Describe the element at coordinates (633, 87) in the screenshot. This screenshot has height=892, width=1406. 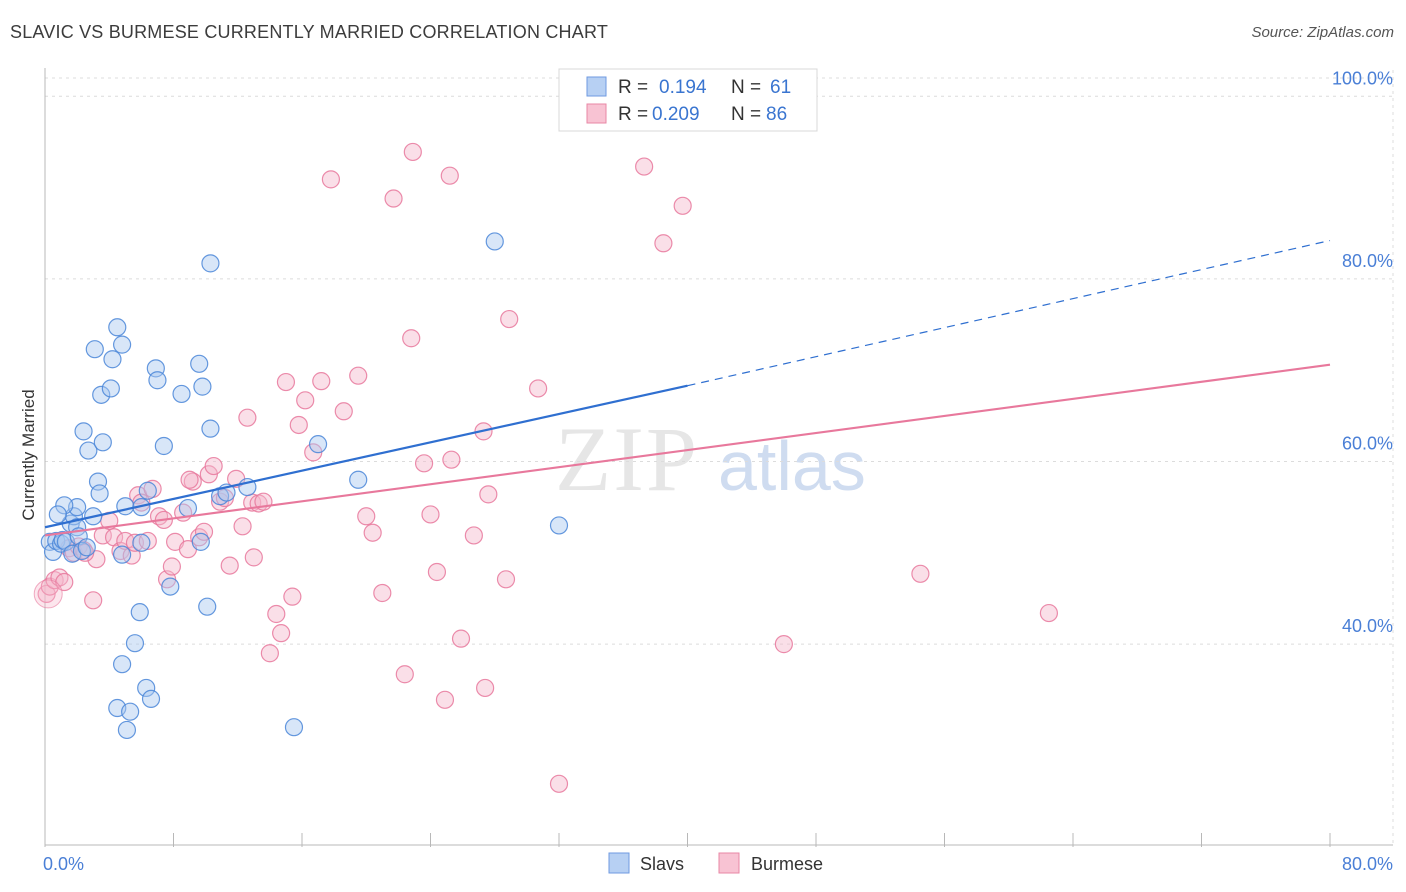
I see `legend-r-label-slavs: R =` at that location.